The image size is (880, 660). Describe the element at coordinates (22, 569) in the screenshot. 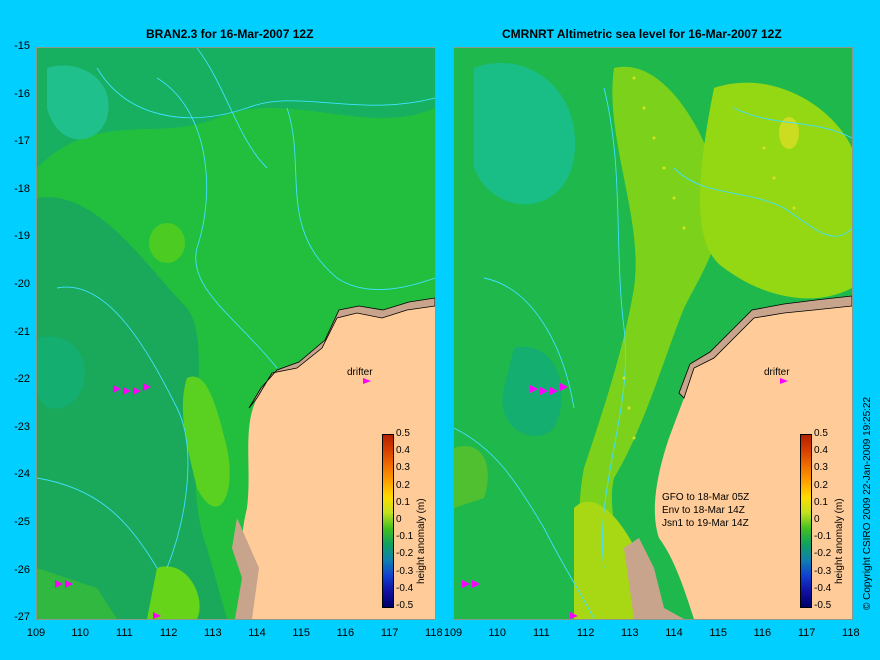

I see `latitude-tick: -26` at that location.